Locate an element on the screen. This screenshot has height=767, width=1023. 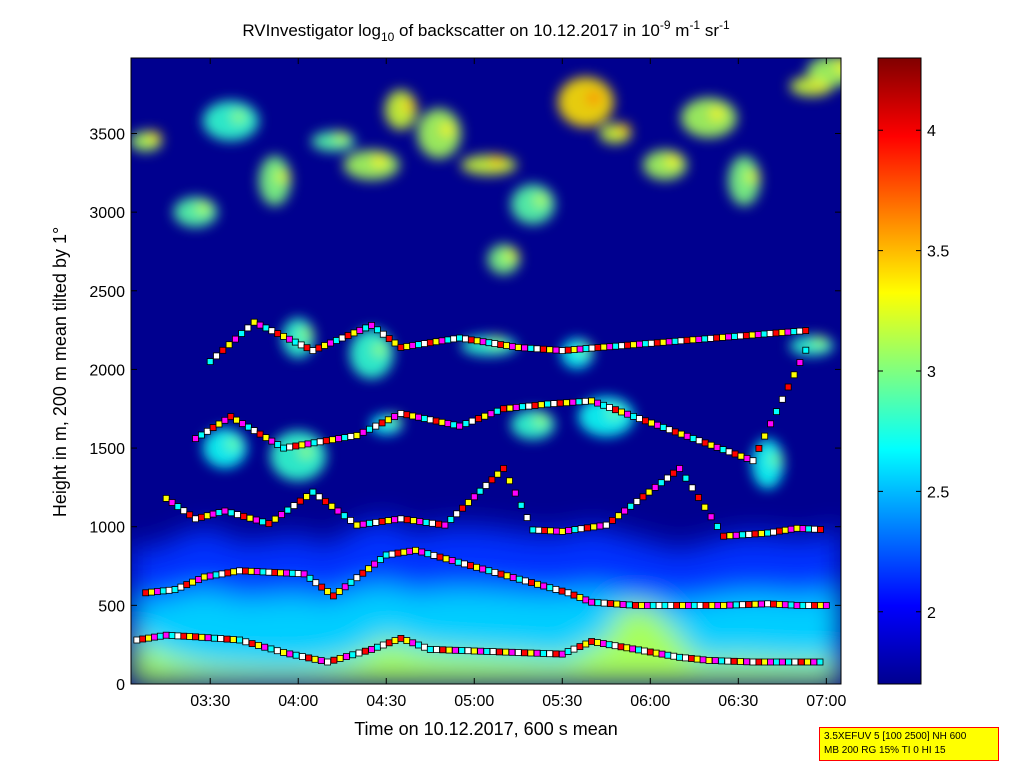
colorbar is located at coordinates (899, 371).